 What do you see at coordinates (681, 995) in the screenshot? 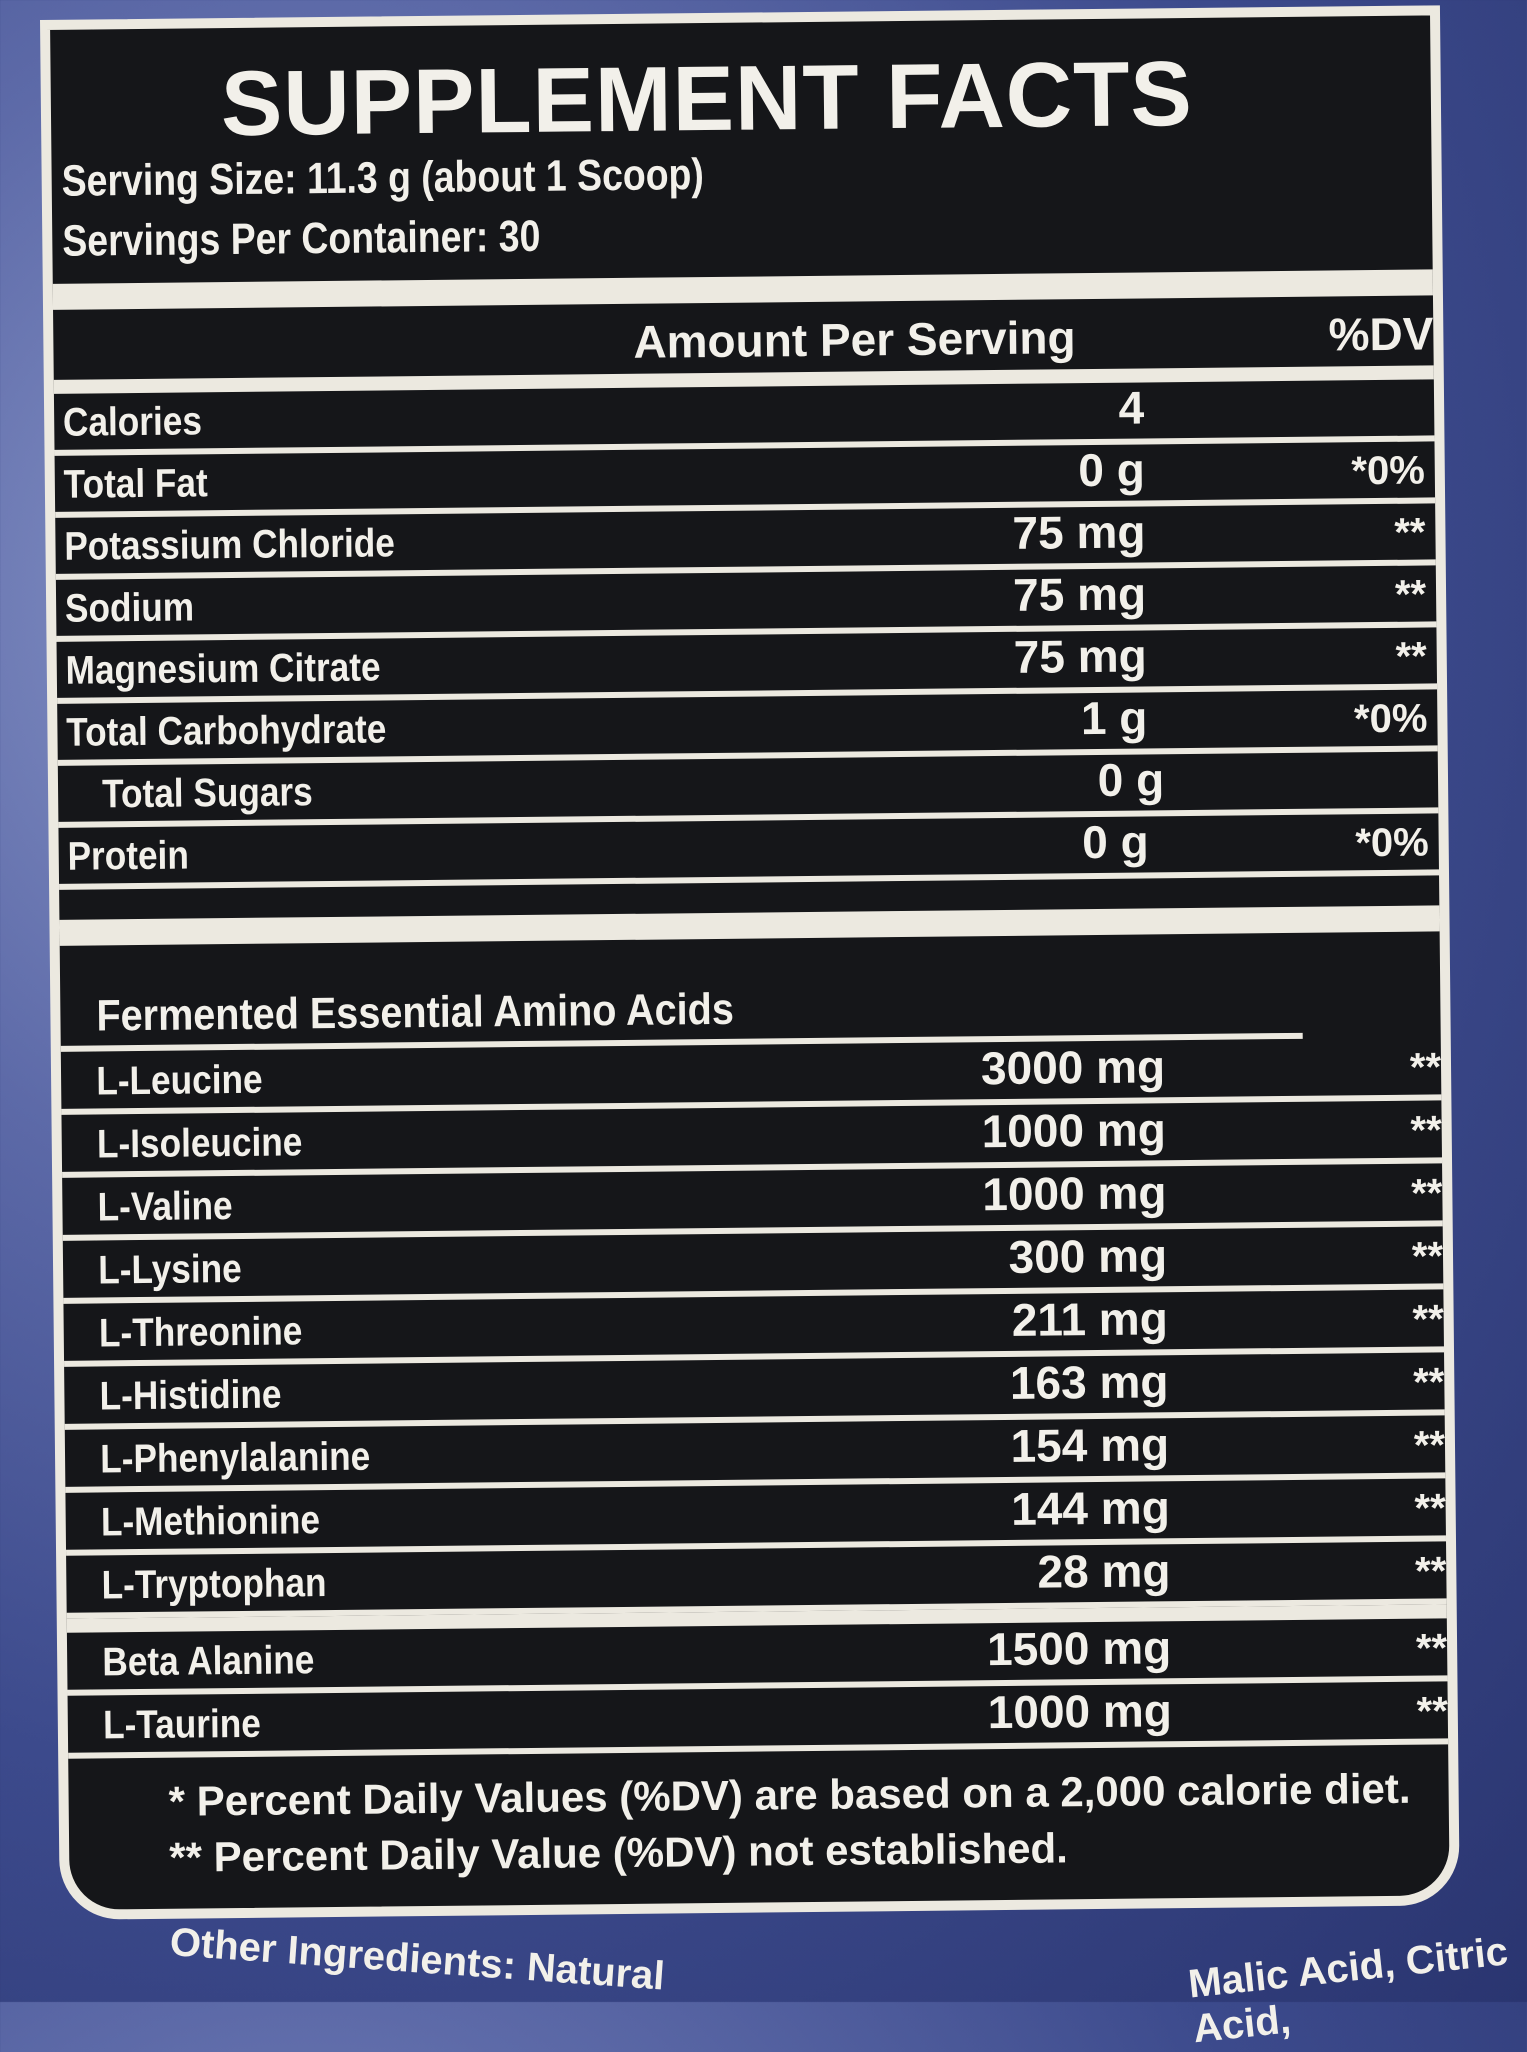
I see `amino-section-title: Fermented Essential Amino Acids` at bounding box center [681, 995].